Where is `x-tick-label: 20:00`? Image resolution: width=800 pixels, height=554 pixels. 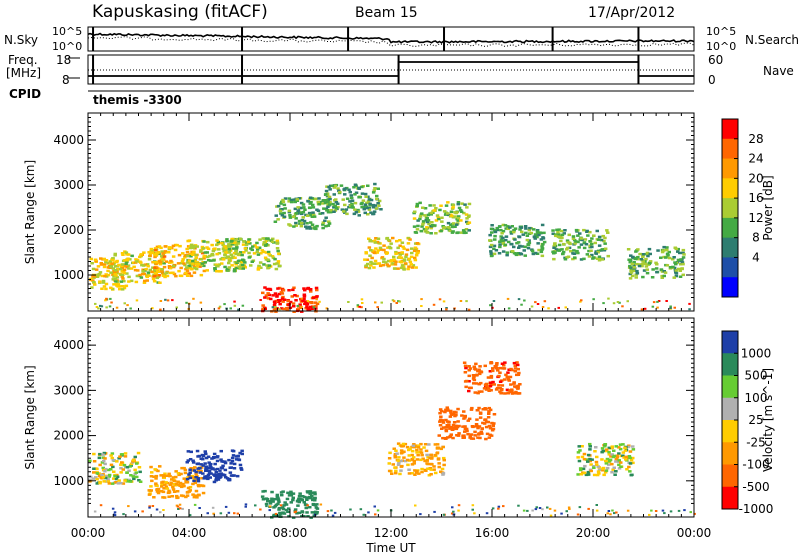 x-tick-label: 20:00 is located at coordinates (593, 533).